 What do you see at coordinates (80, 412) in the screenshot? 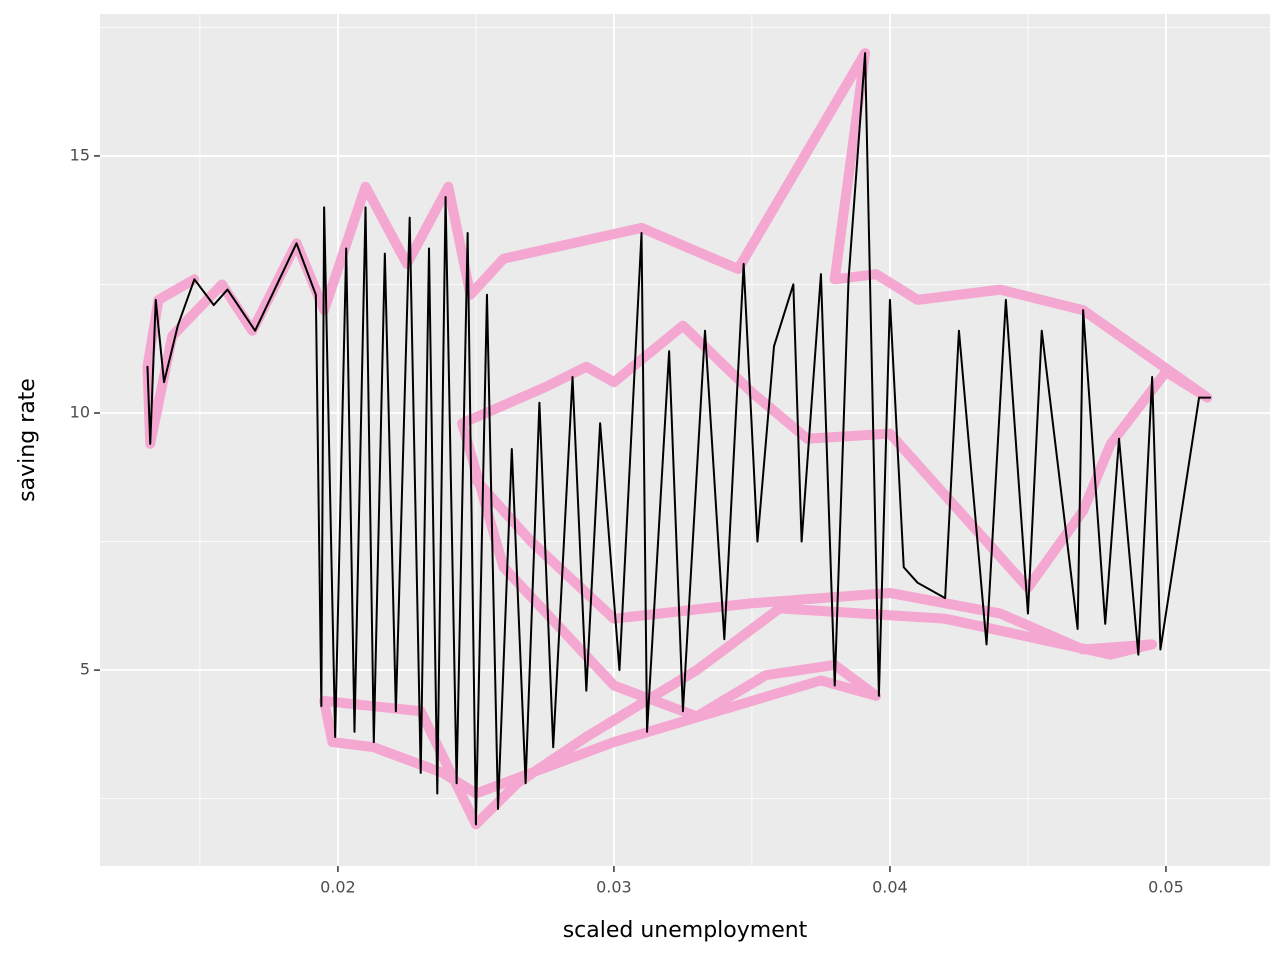
I see `y-tick-label: 10` at bounding box center [80, 412].